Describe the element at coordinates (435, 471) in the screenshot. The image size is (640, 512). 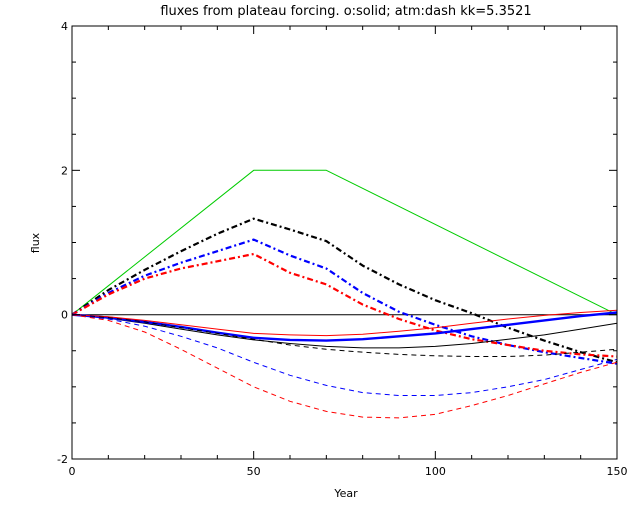
I see `x-tick-label: 100` at that location.